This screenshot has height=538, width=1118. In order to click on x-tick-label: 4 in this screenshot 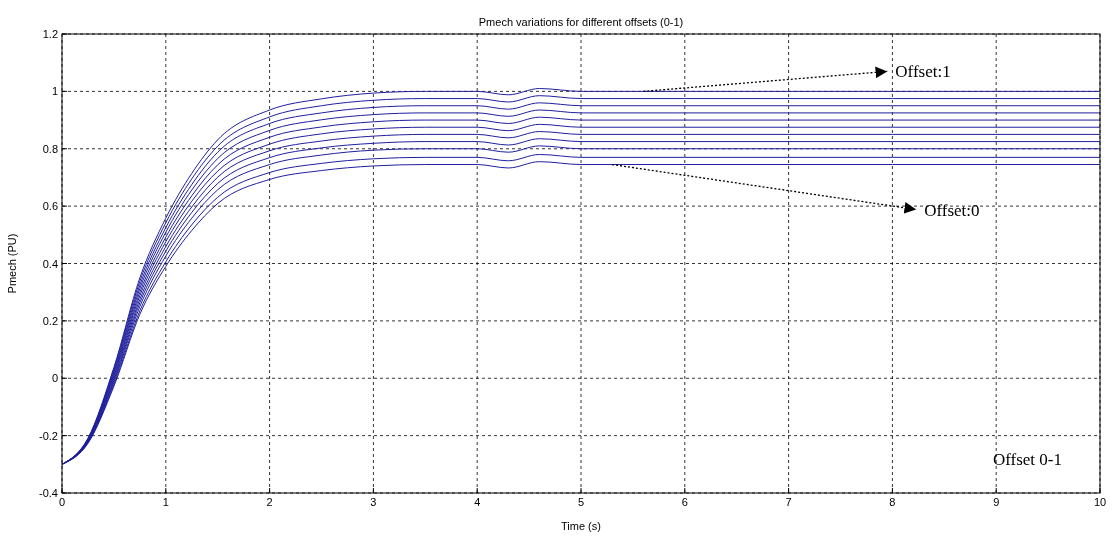, I will do `click(477, 502)`.